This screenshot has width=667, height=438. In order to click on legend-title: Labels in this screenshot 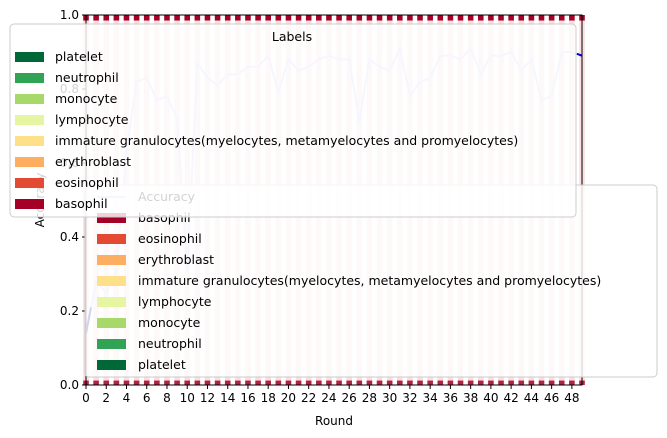, I will do `click(292, 36)`.